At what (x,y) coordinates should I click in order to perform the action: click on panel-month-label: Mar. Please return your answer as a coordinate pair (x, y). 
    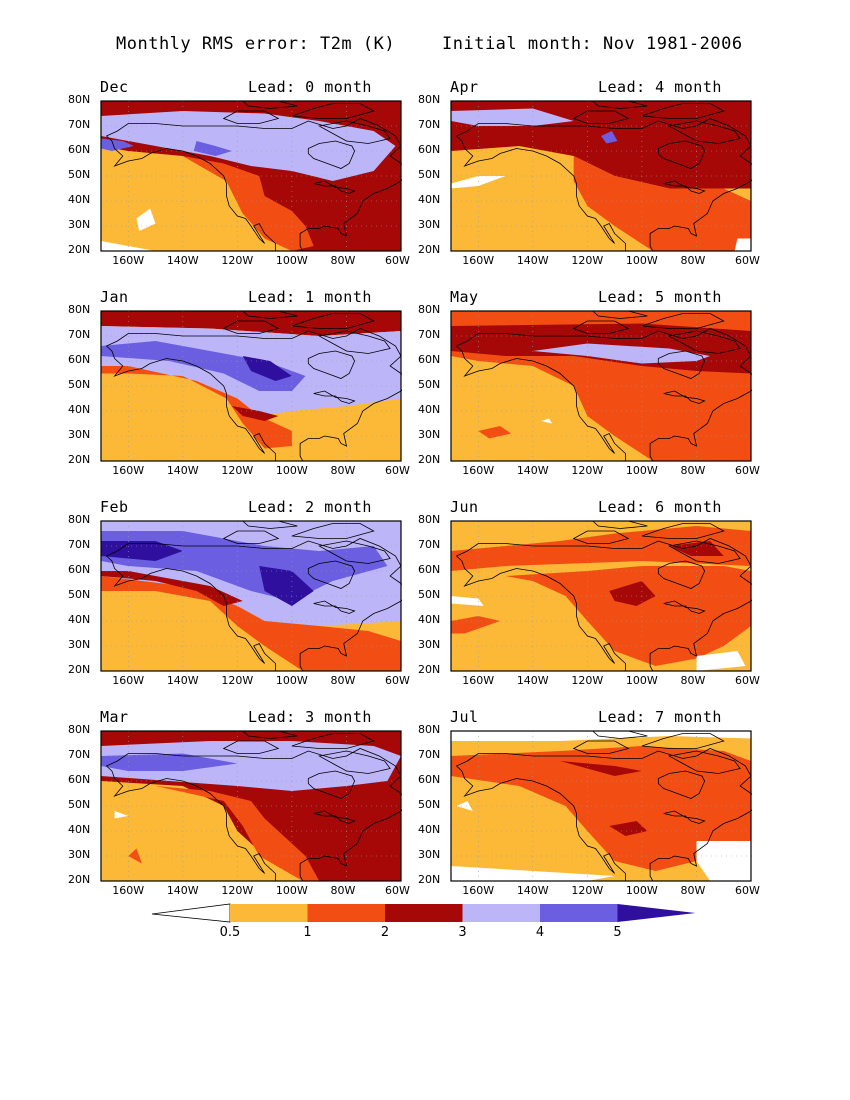
    Looking at the image, I should click on (114, 717).